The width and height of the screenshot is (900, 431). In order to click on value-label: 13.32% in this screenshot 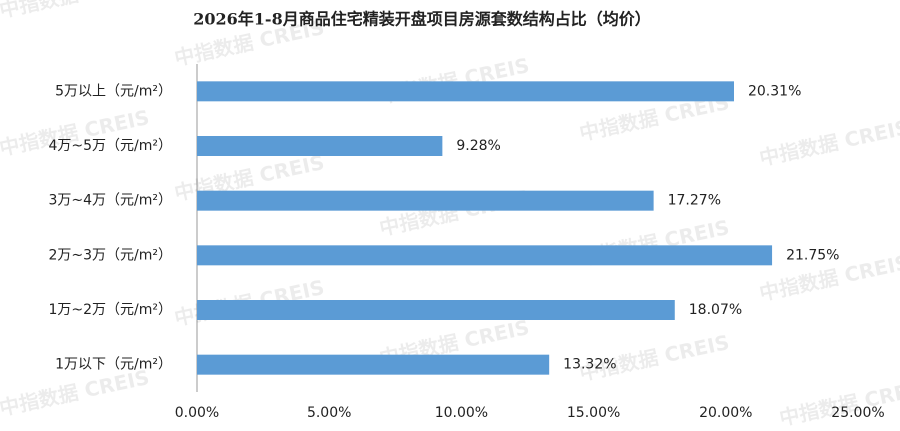, I will do `click(589, 365)`.